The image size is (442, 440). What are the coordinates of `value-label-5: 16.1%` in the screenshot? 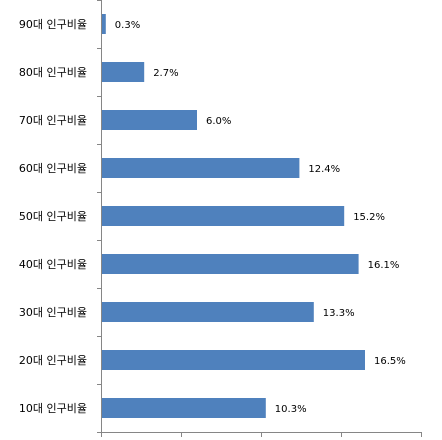 It's located at (384, 265).